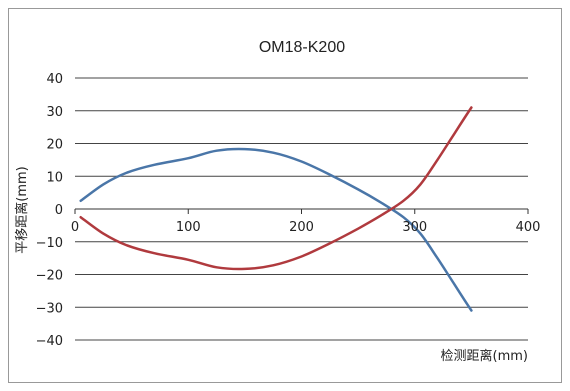 This screenshot has height=391, width=570. I want to click on x-tick-label-3: 300, so click(414, 227).